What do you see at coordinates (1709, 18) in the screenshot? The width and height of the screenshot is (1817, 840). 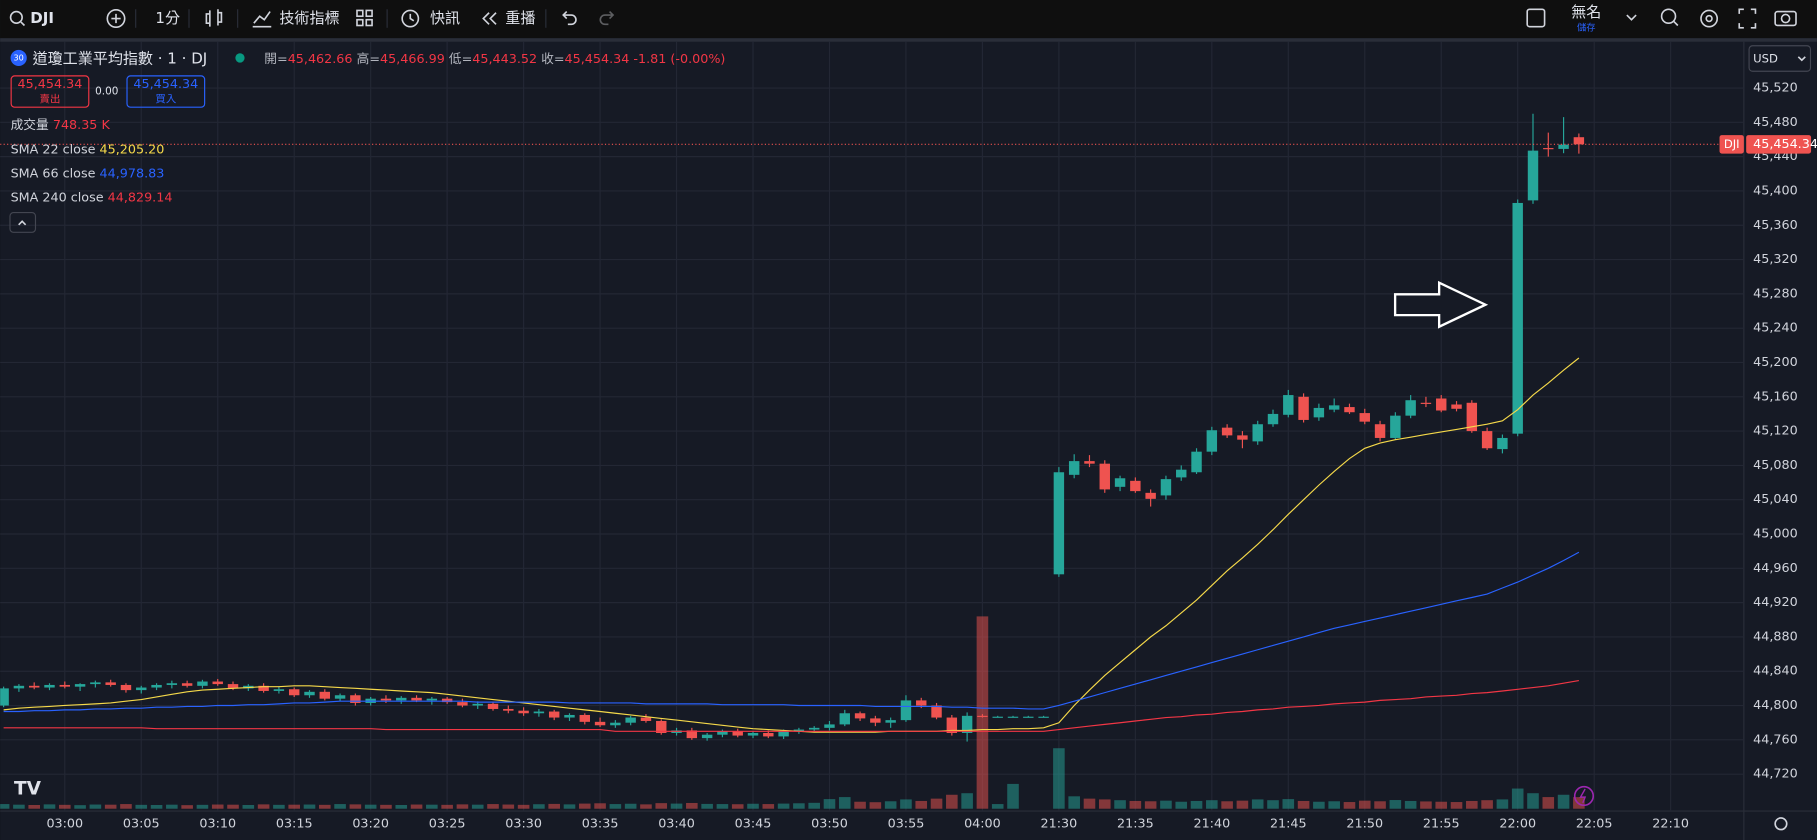 I see `settings` at bounding box center [1709, 18].